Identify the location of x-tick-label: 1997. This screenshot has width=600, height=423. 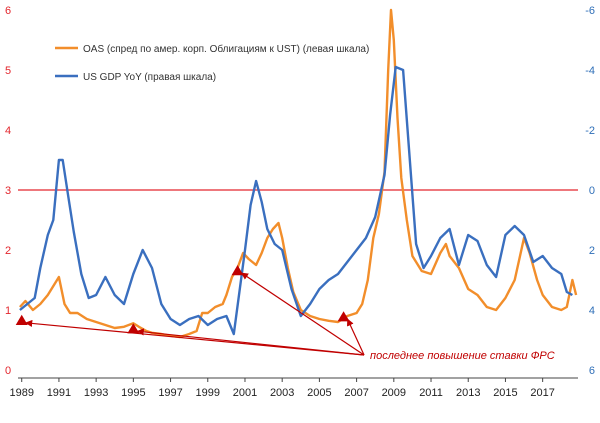
(170, 393).